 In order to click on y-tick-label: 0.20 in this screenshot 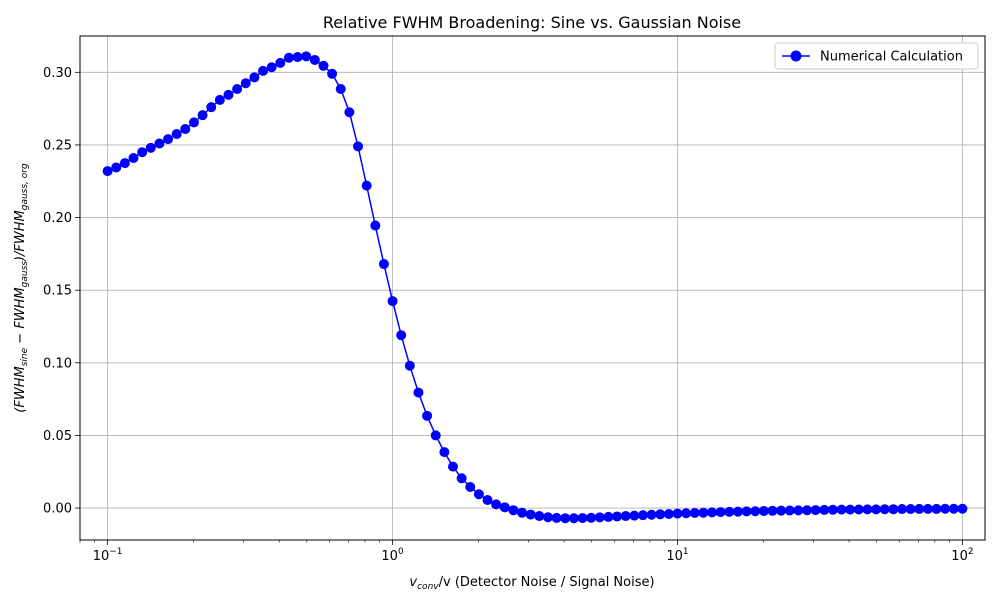, I will do `click(57, 218)`.